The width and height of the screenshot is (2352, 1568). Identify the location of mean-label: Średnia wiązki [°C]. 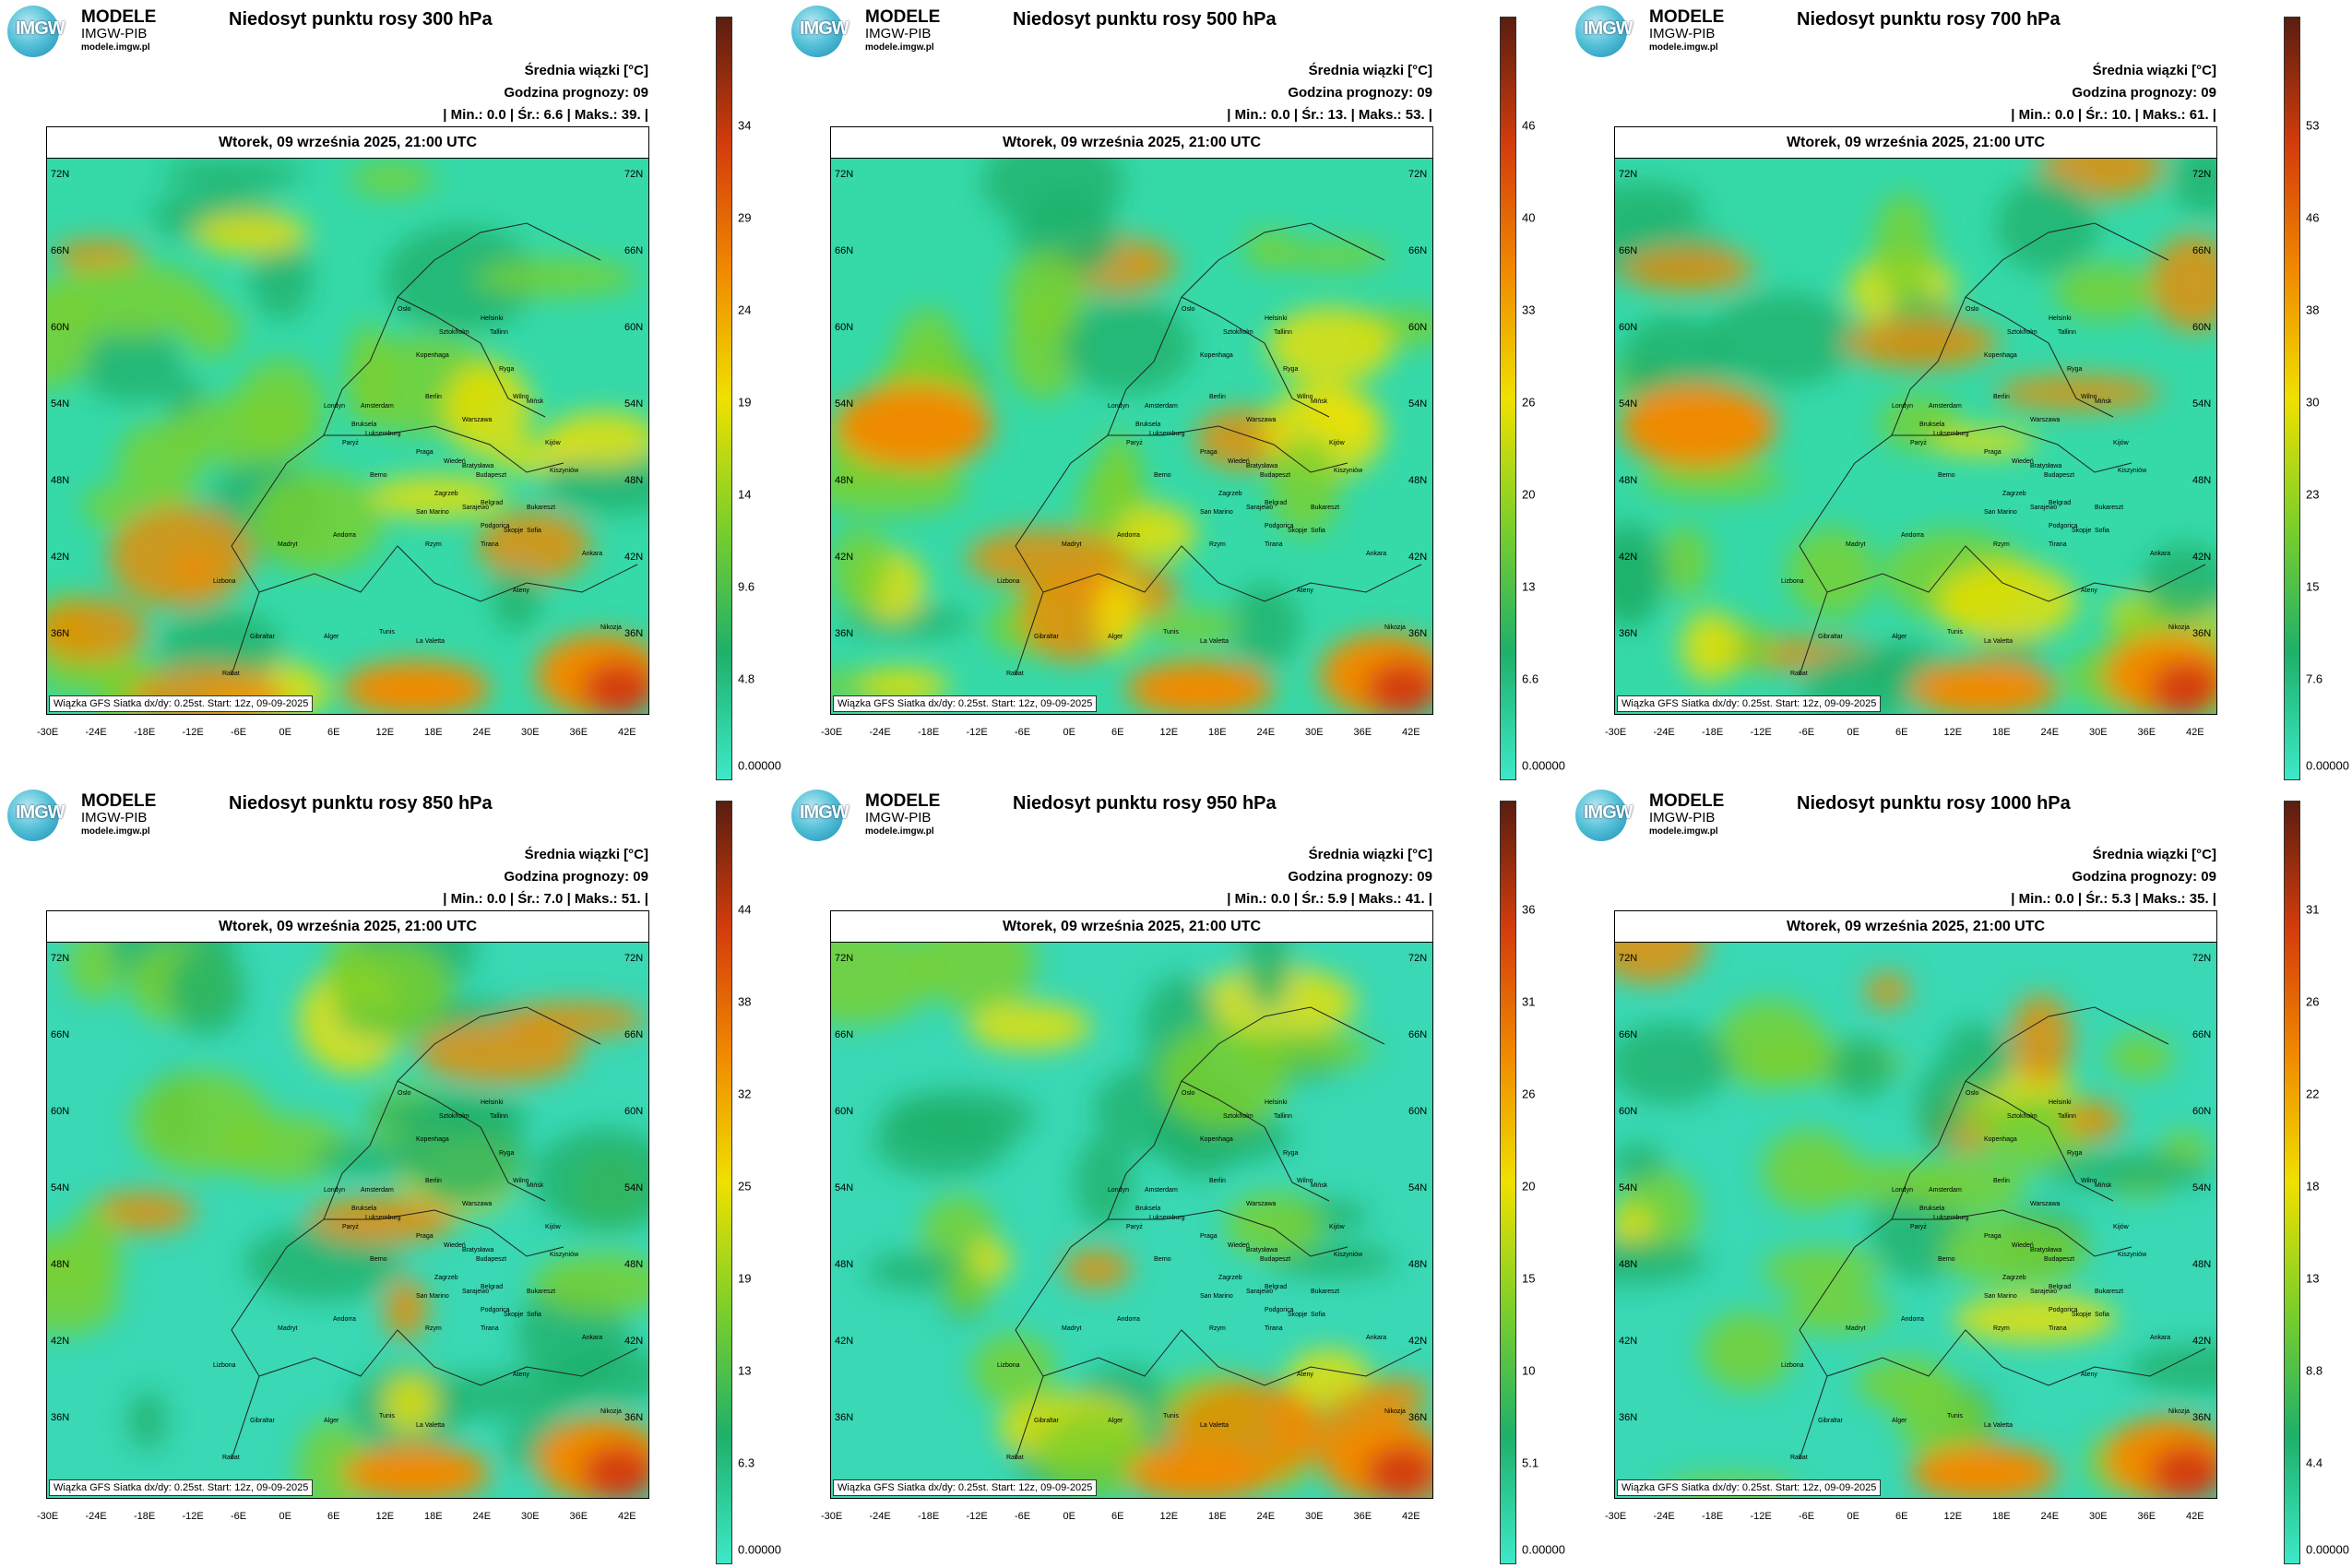
(586, 854).